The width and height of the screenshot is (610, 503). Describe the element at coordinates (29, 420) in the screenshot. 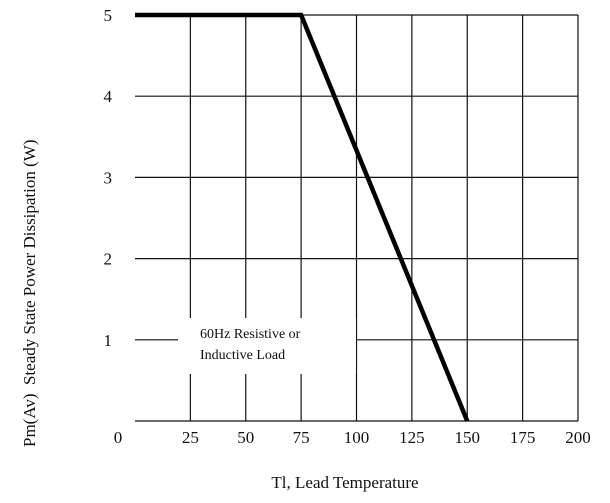

I see `y-axis-label-left: Pm(Av)` at that location.